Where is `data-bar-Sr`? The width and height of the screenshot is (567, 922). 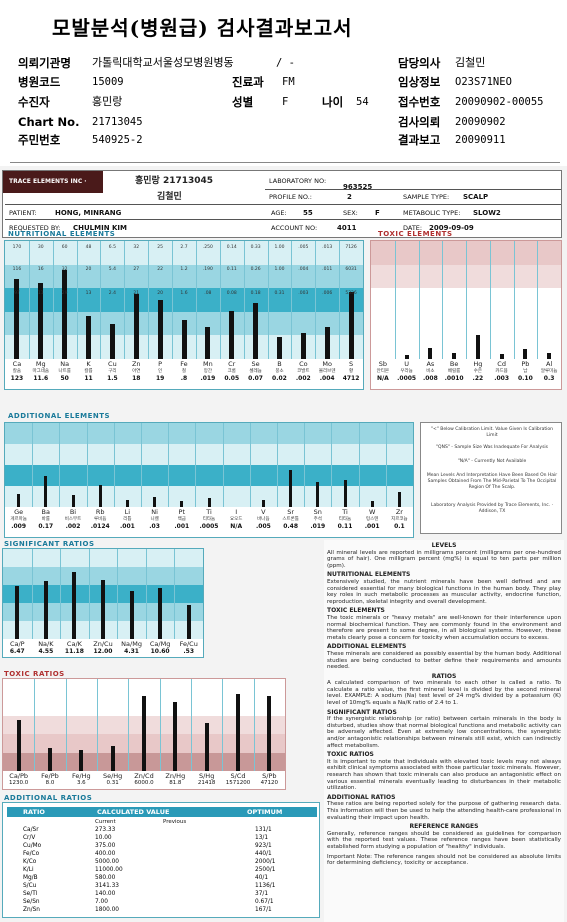 data-bar-Sr is located at coordinates (291, 488).